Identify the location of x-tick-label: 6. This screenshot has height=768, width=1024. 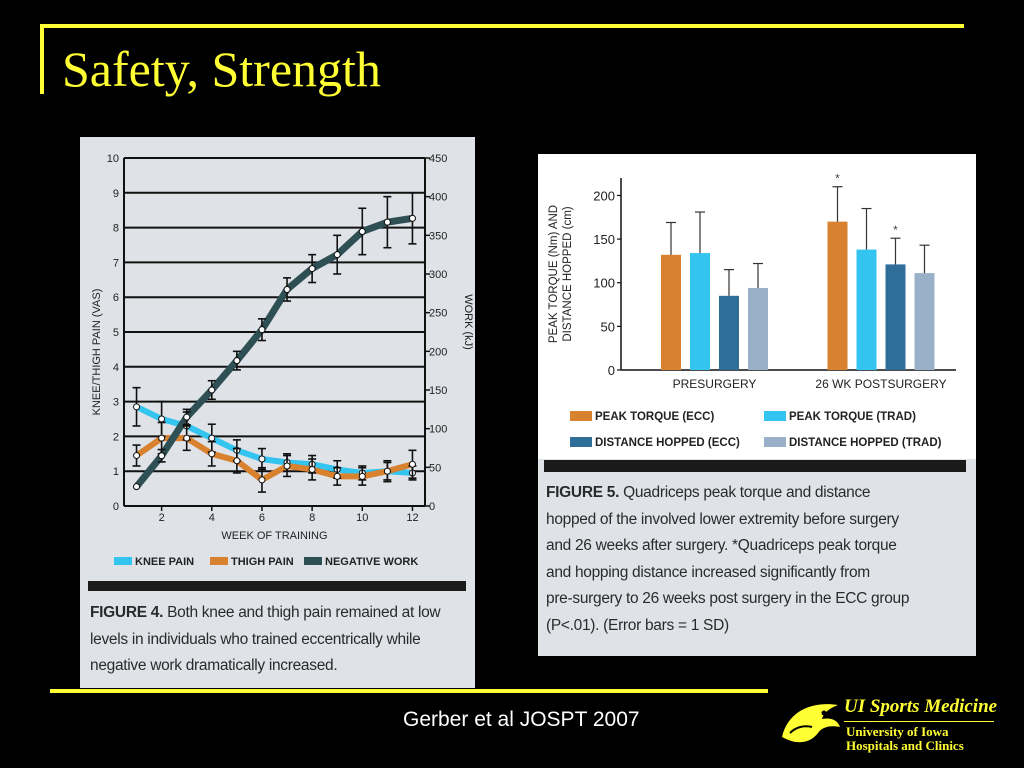
(262, 518).